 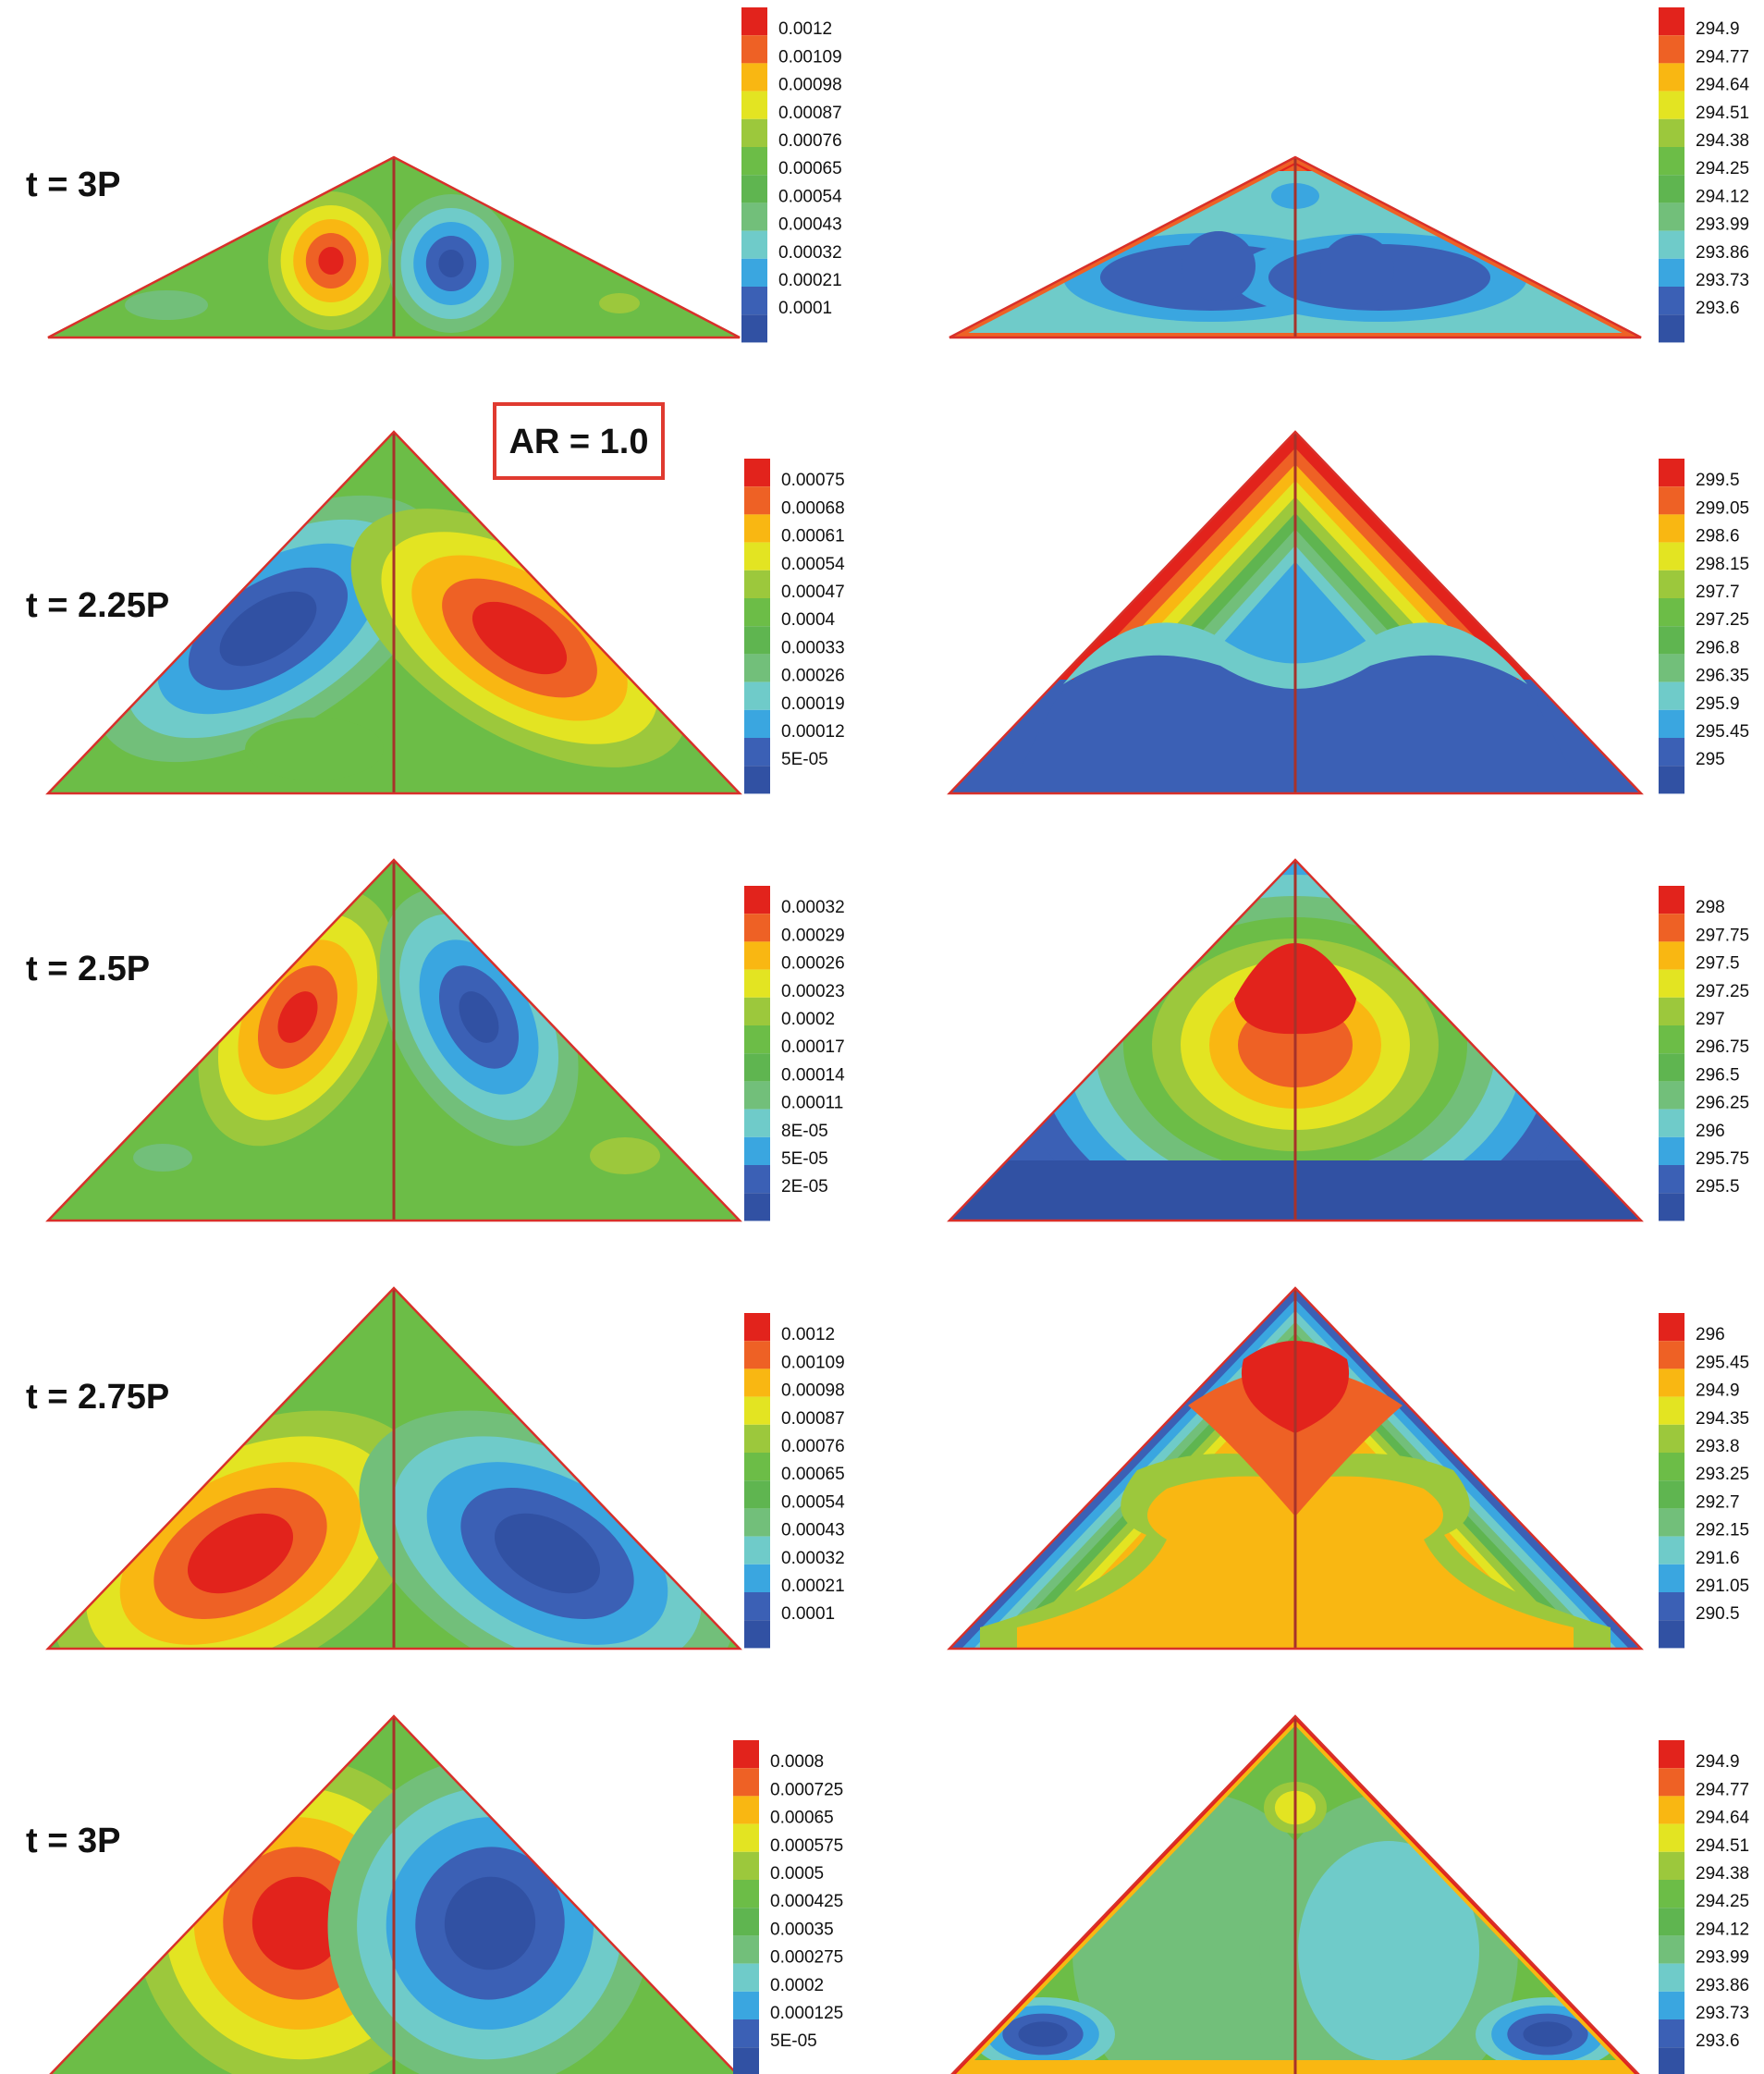 I want to click on legend-tick-label: 5E-05, so click(x=805, y=1159).